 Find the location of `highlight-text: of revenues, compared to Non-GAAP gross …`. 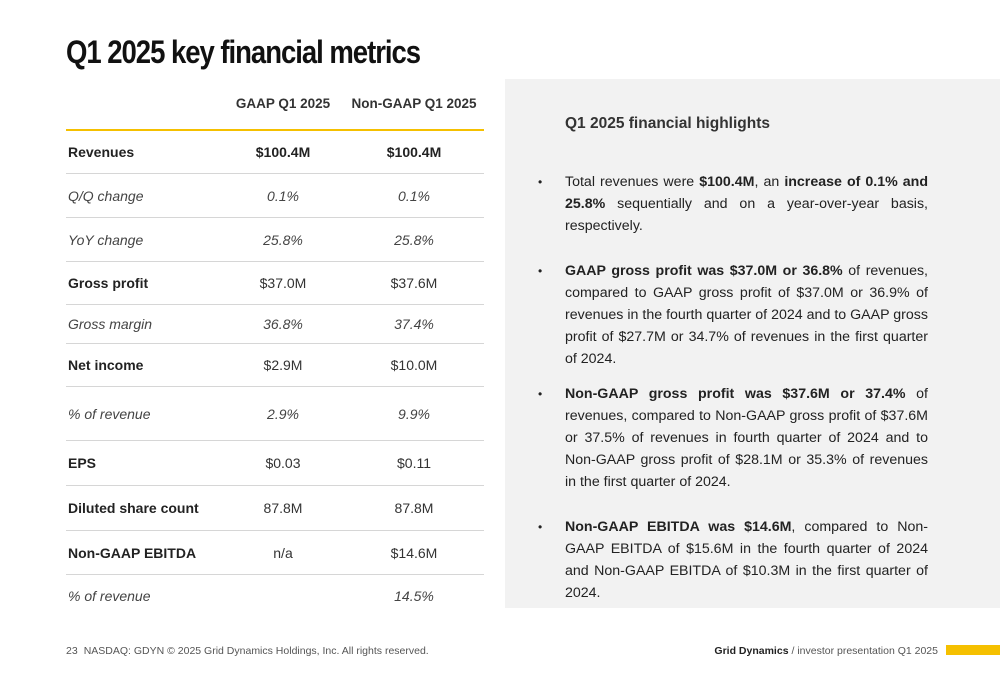

highlight-text: of revenues, compared to Non-GAAP gross … is located at coordinates (747, 438).